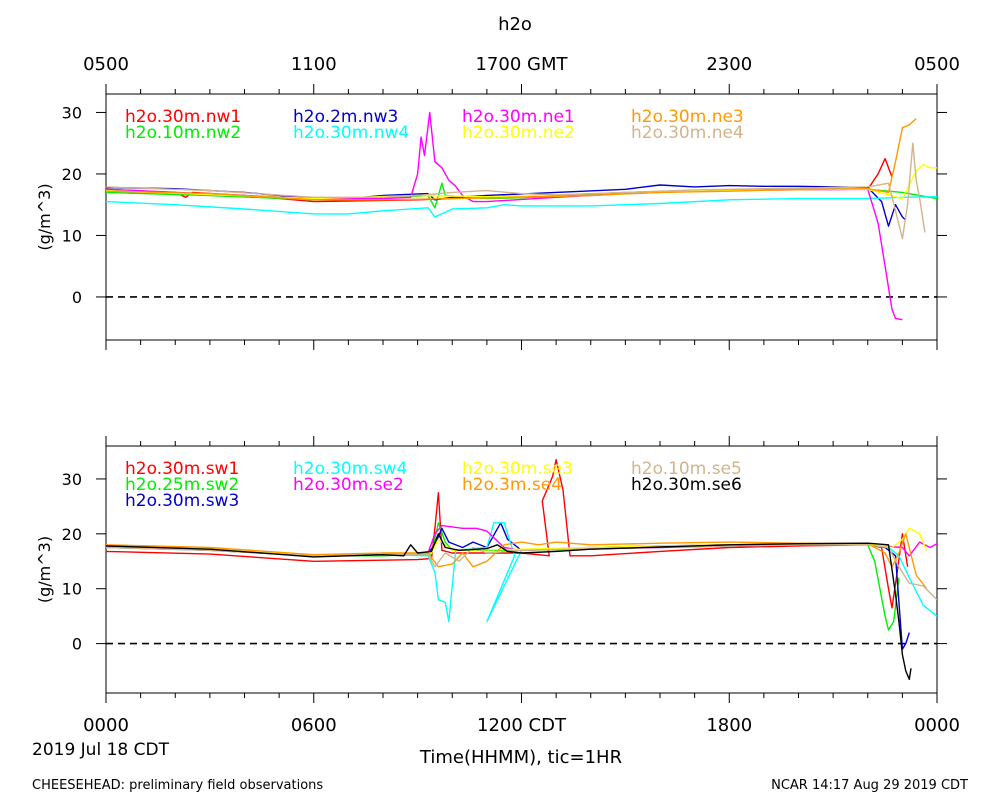  Describe the element at coordinates (314, 725) in the screenshot. I see `x-tick-label-bottom: 0600` at that location.